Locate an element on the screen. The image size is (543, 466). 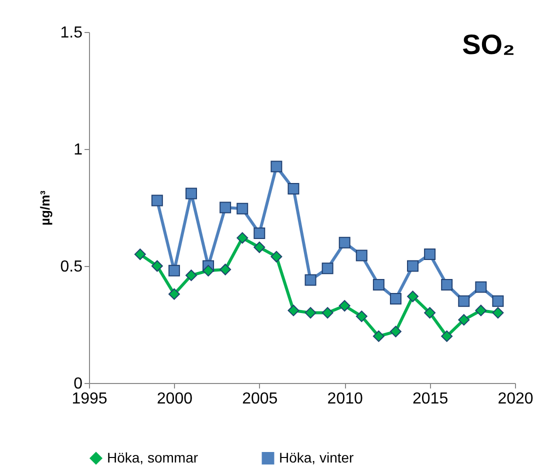
x-tick-label: 2005 is located at coordinates (260, 399).